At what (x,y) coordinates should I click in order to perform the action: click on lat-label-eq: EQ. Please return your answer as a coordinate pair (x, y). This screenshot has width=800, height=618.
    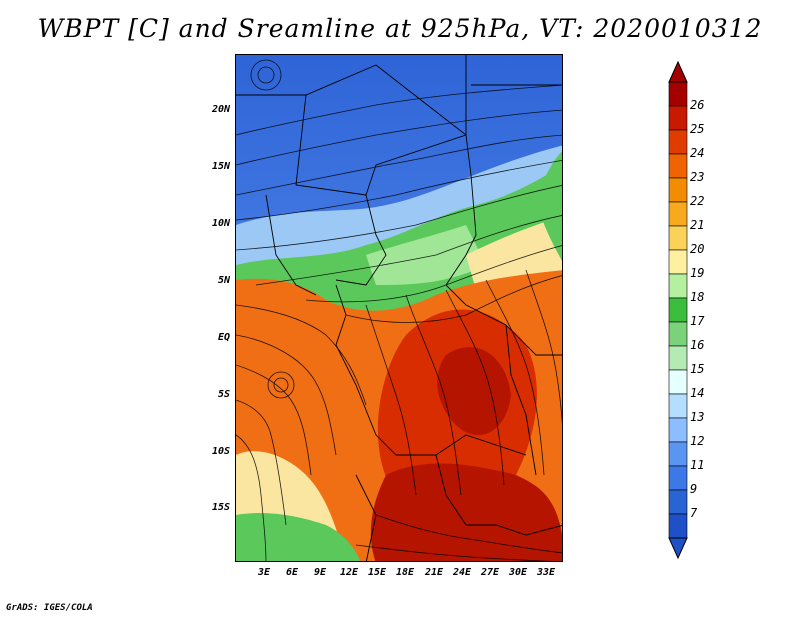
    Looking at the image, I should click on (223, 337).